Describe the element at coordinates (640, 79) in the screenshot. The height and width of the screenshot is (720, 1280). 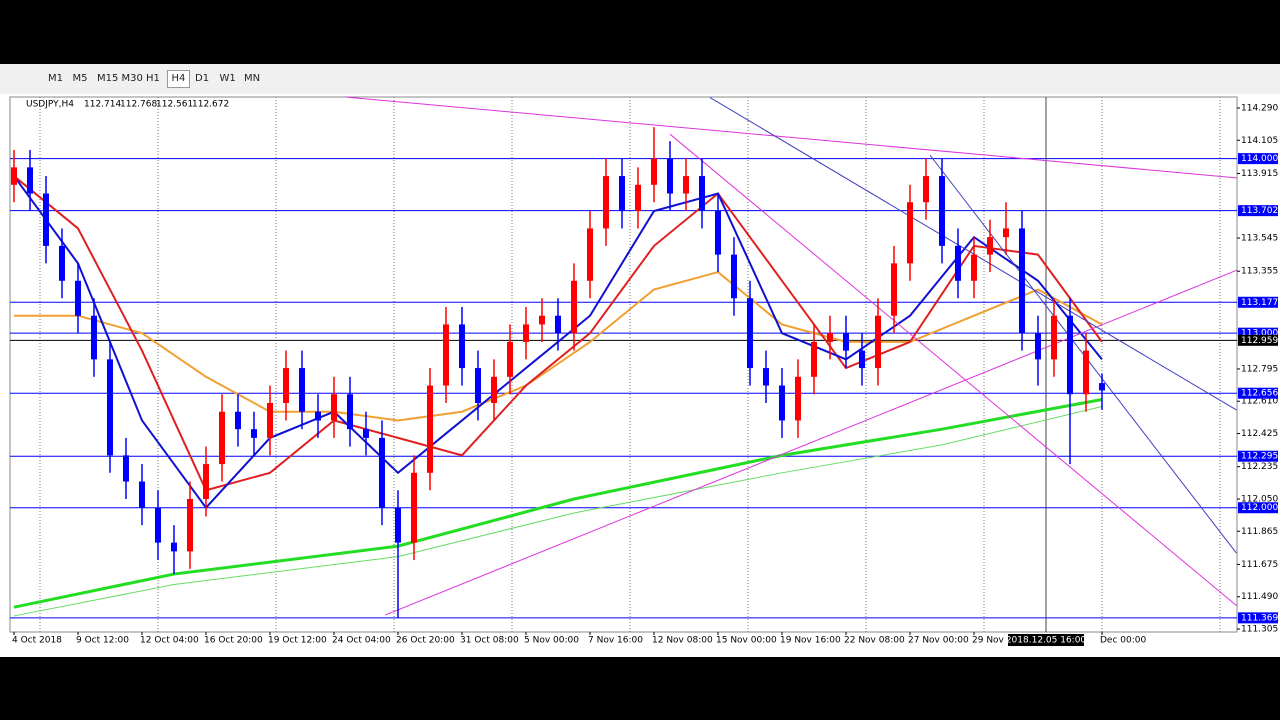
I see `toolbar: M1 M5 M15 M30 H1 H4 D1 W1 MN` at that location.